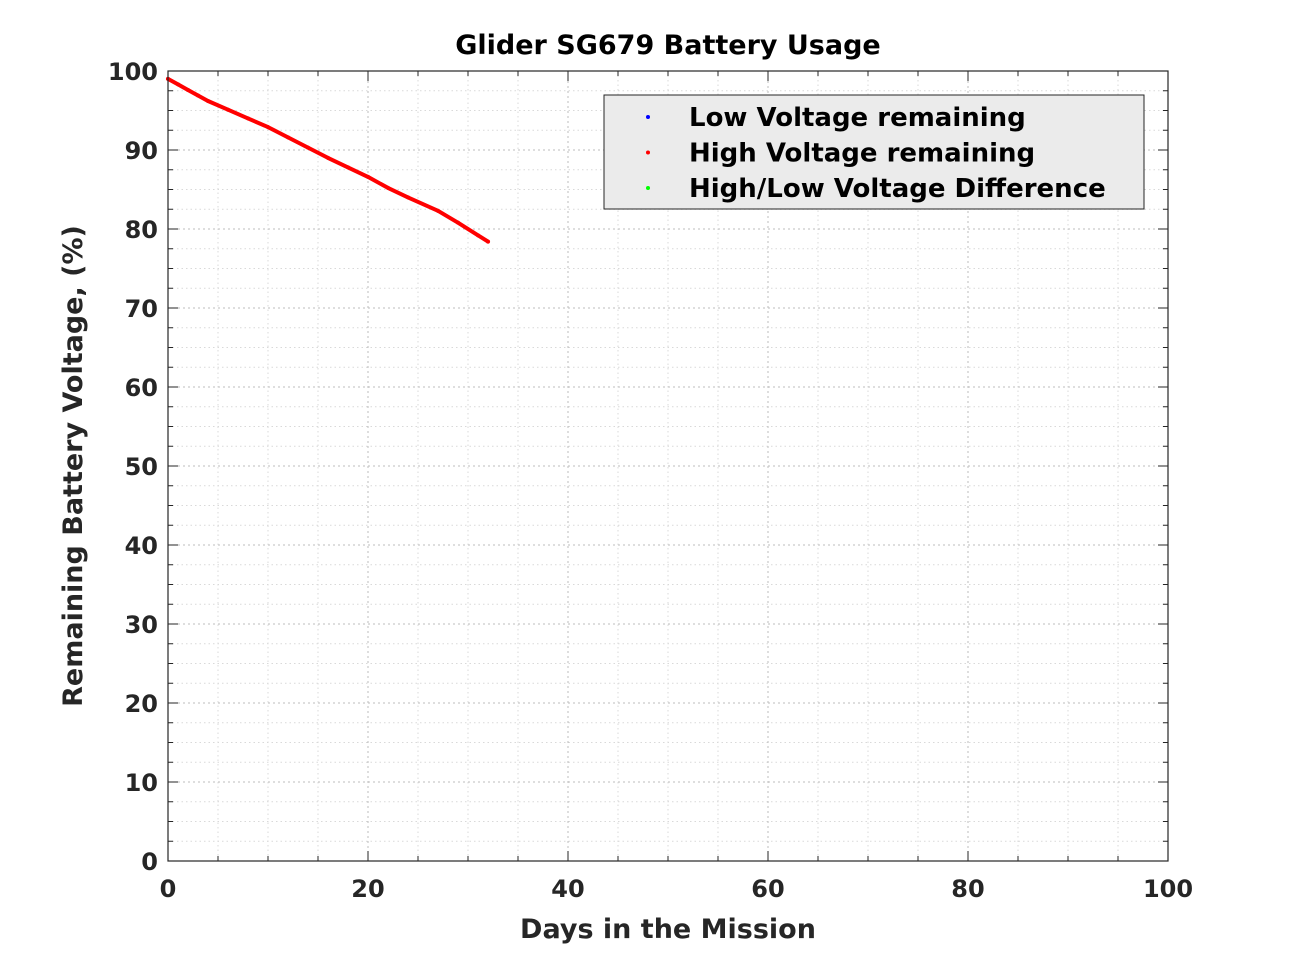 Image resolution: width=1291 pixels, height=968 pixels. I want to click on y-tick-label: 80, so click(141, 230).